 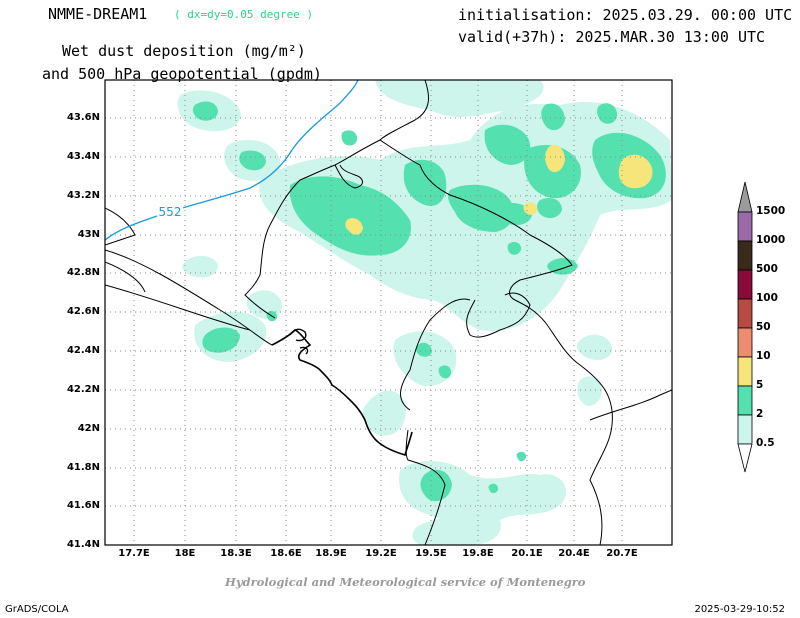 What do you see at coordinates (83, 467) in the screenshot?
I see `lat-tick-label: 41.8N` at bounding box center [83, 467].